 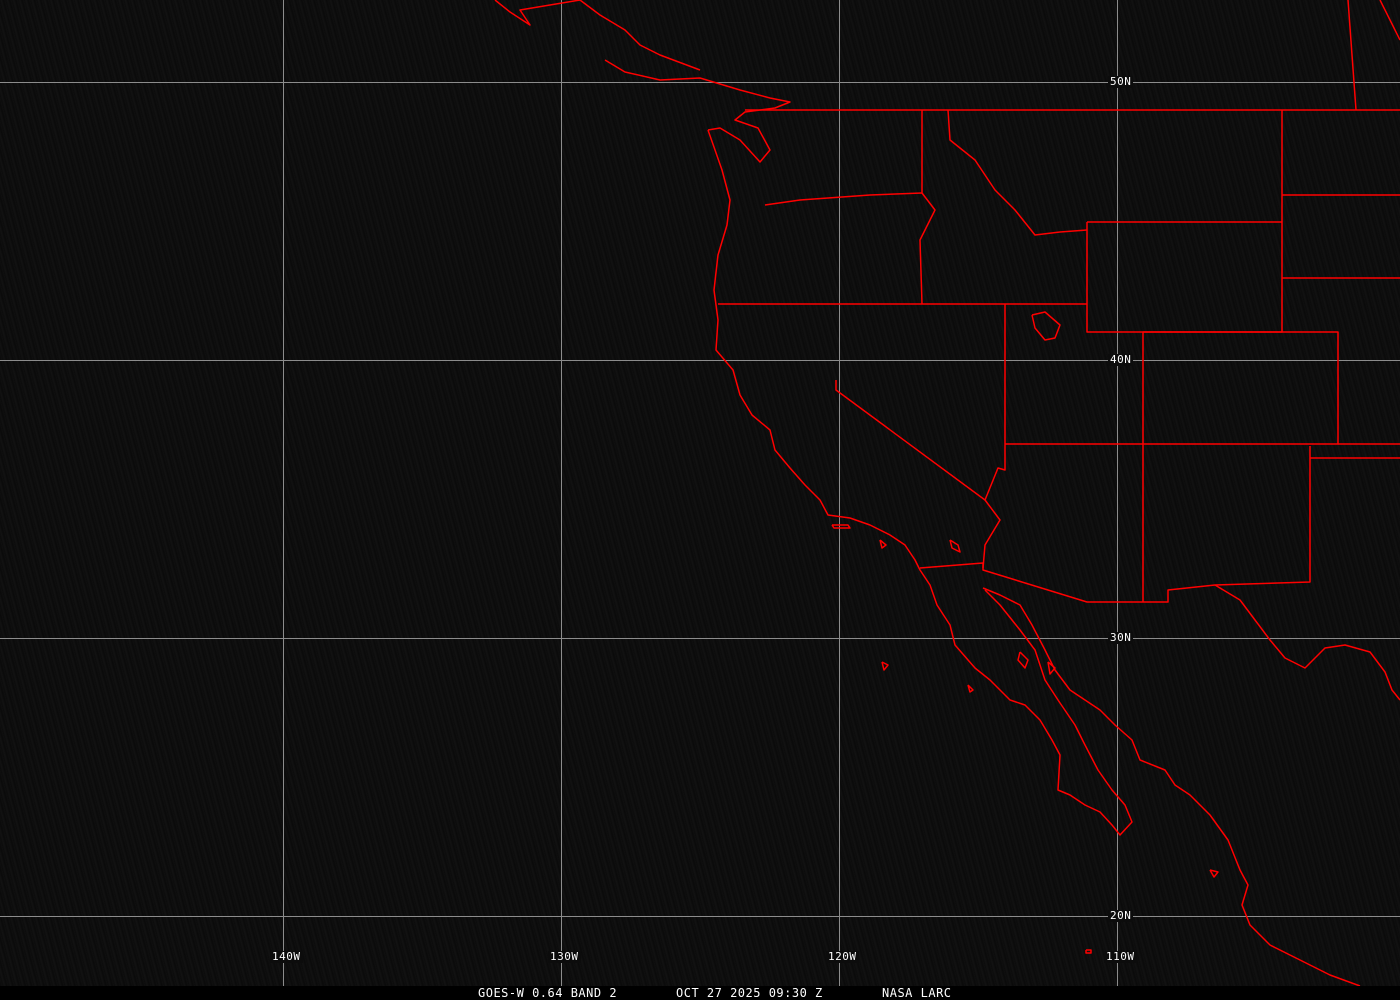 I want to click on coastline-gulf, so click(x=1307, y=642).